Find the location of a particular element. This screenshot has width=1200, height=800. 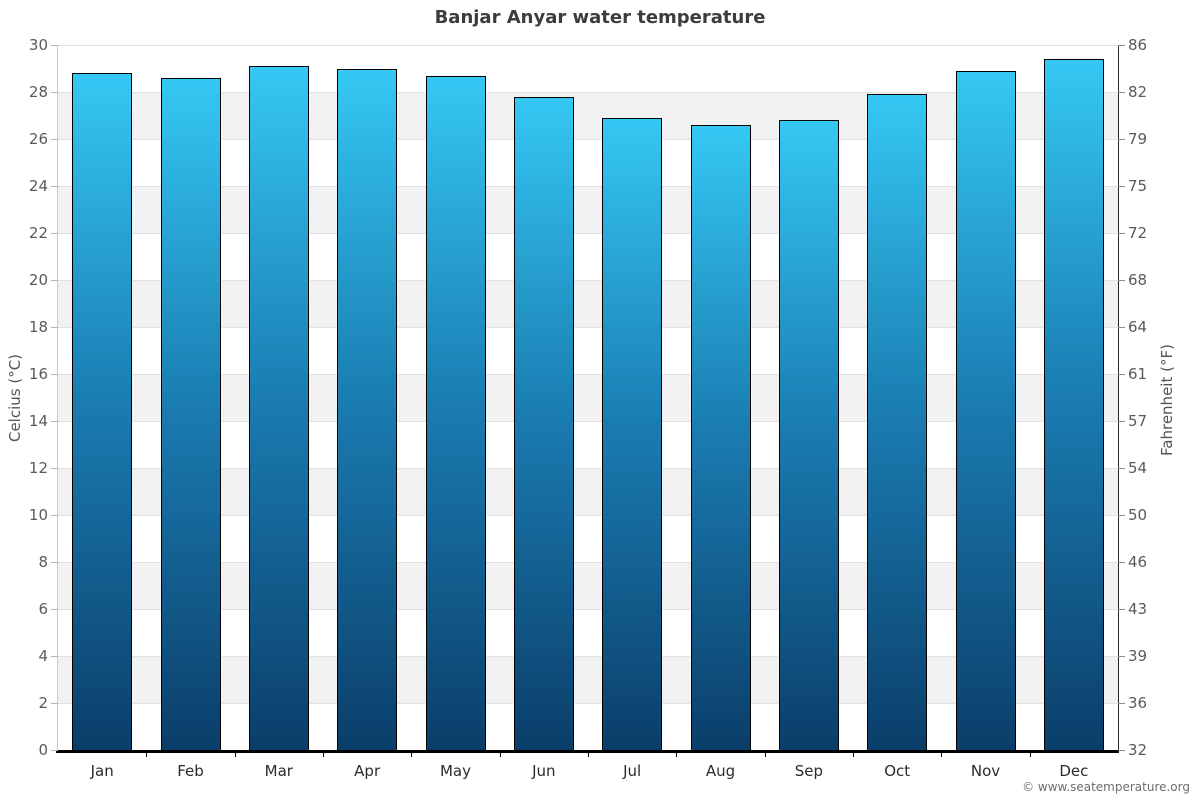

celsius-tick-label: 2 is located at coordinates (43, 703).